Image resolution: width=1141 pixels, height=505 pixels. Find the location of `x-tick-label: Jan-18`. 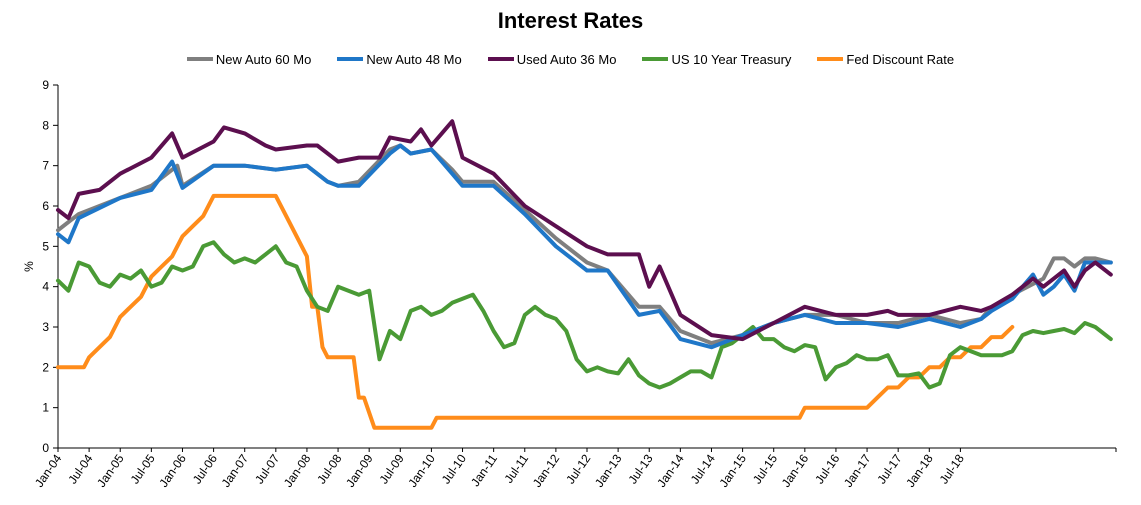

x-tick-label: Jan-18 is located at coordinates (919, 470).